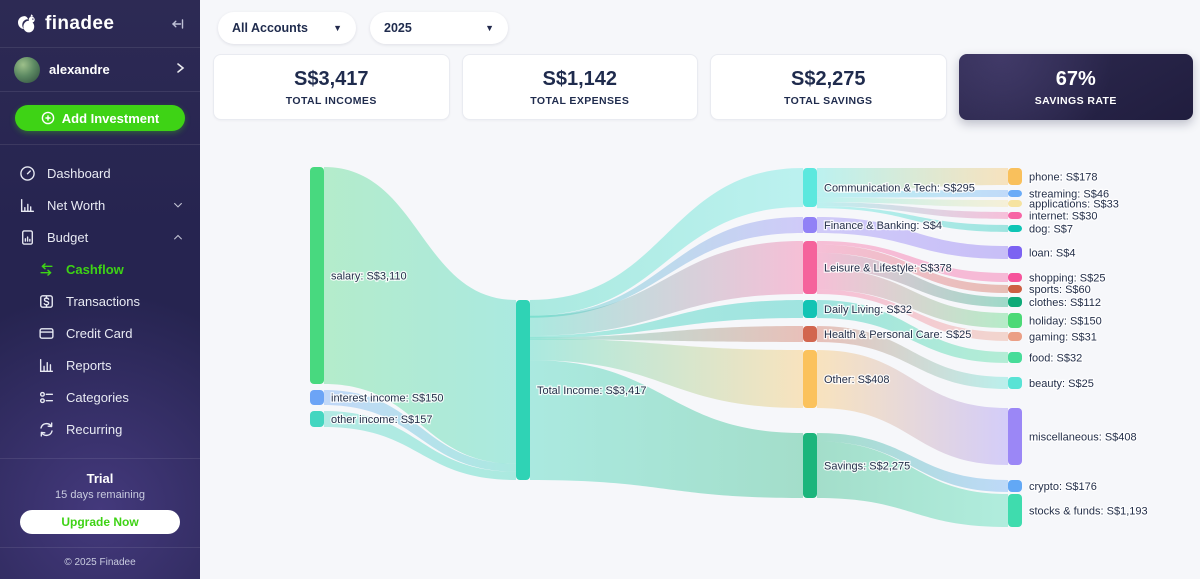 The height and width of the screenshot is (579, 1200). What do you see at coordinates (317, 275) in the screenshot?
I see `sankey-node-salary` at bounding box center [317, 275].